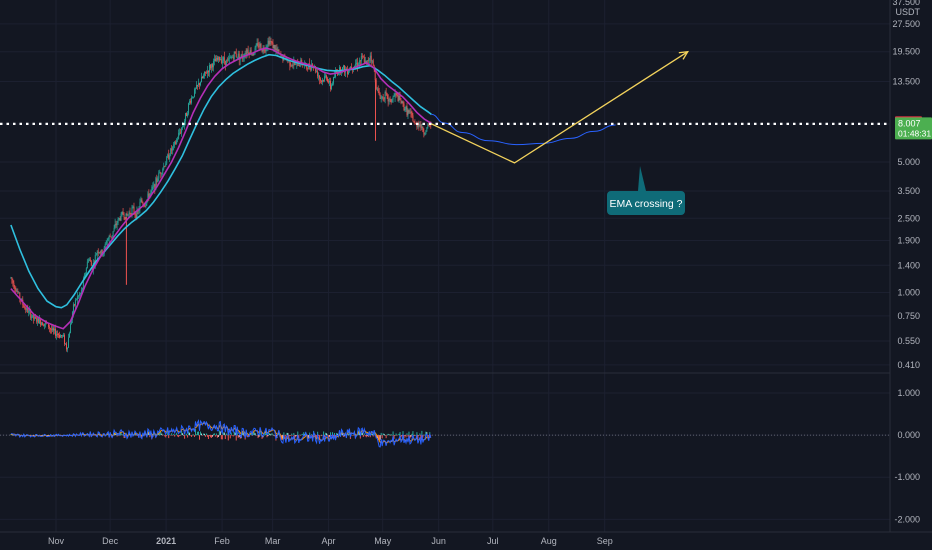  I want to click on oscillator-axis: 1.000 0.000 -1.000 -2.000, so click(911, 453).